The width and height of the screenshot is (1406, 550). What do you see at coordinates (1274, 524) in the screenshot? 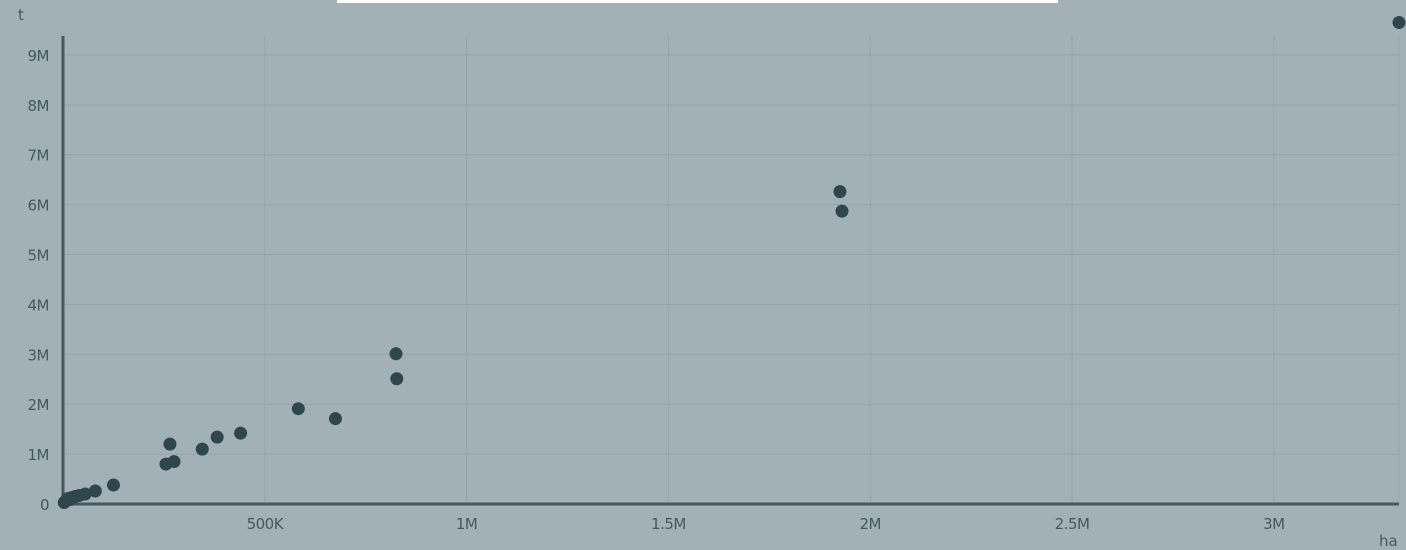
I see `x-tick-label: 3M` at bounding box center [1274, 524].